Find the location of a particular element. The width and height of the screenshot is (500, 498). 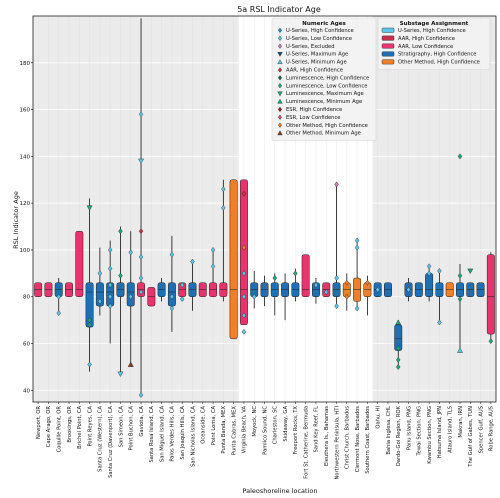

x-tick-label: Tewai Section, PNG is located at coordinates (420, 431).